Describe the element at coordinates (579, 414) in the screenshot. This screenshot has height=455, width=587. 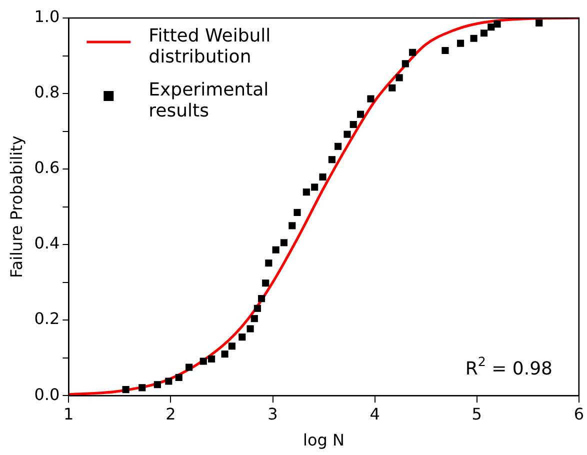
I see `x-tick-label: 6` at that location.